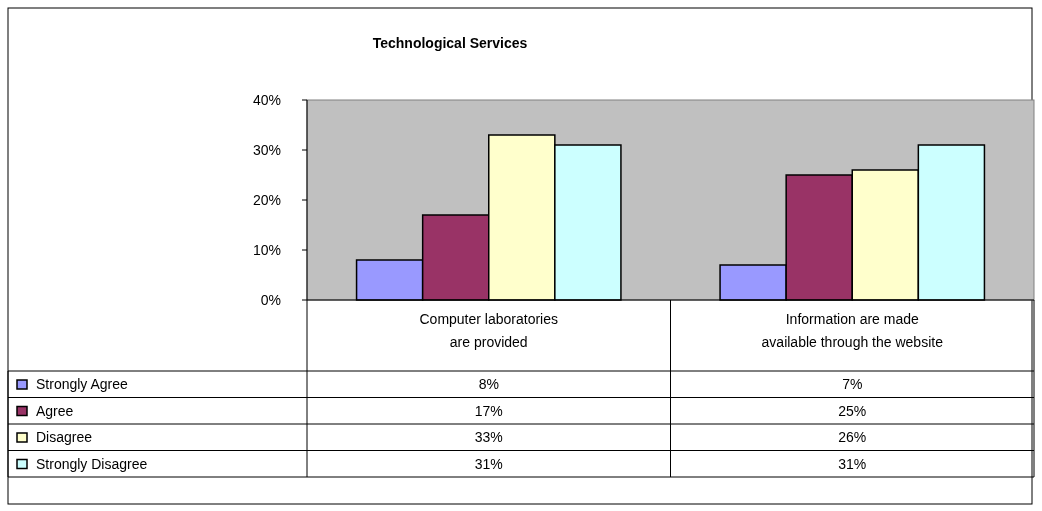  What do you see at coordinates (488, 437) in the screenshot?
I see `data-label: 33%` at bounding box center [488, 437].